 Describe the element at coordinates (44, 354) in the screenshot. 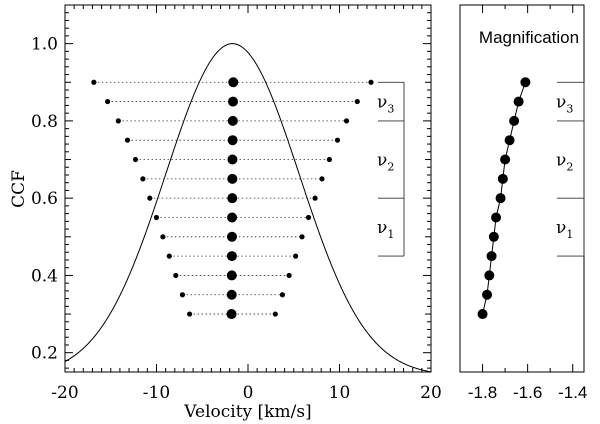

I see `y-tick-label: 0.2` at that location.